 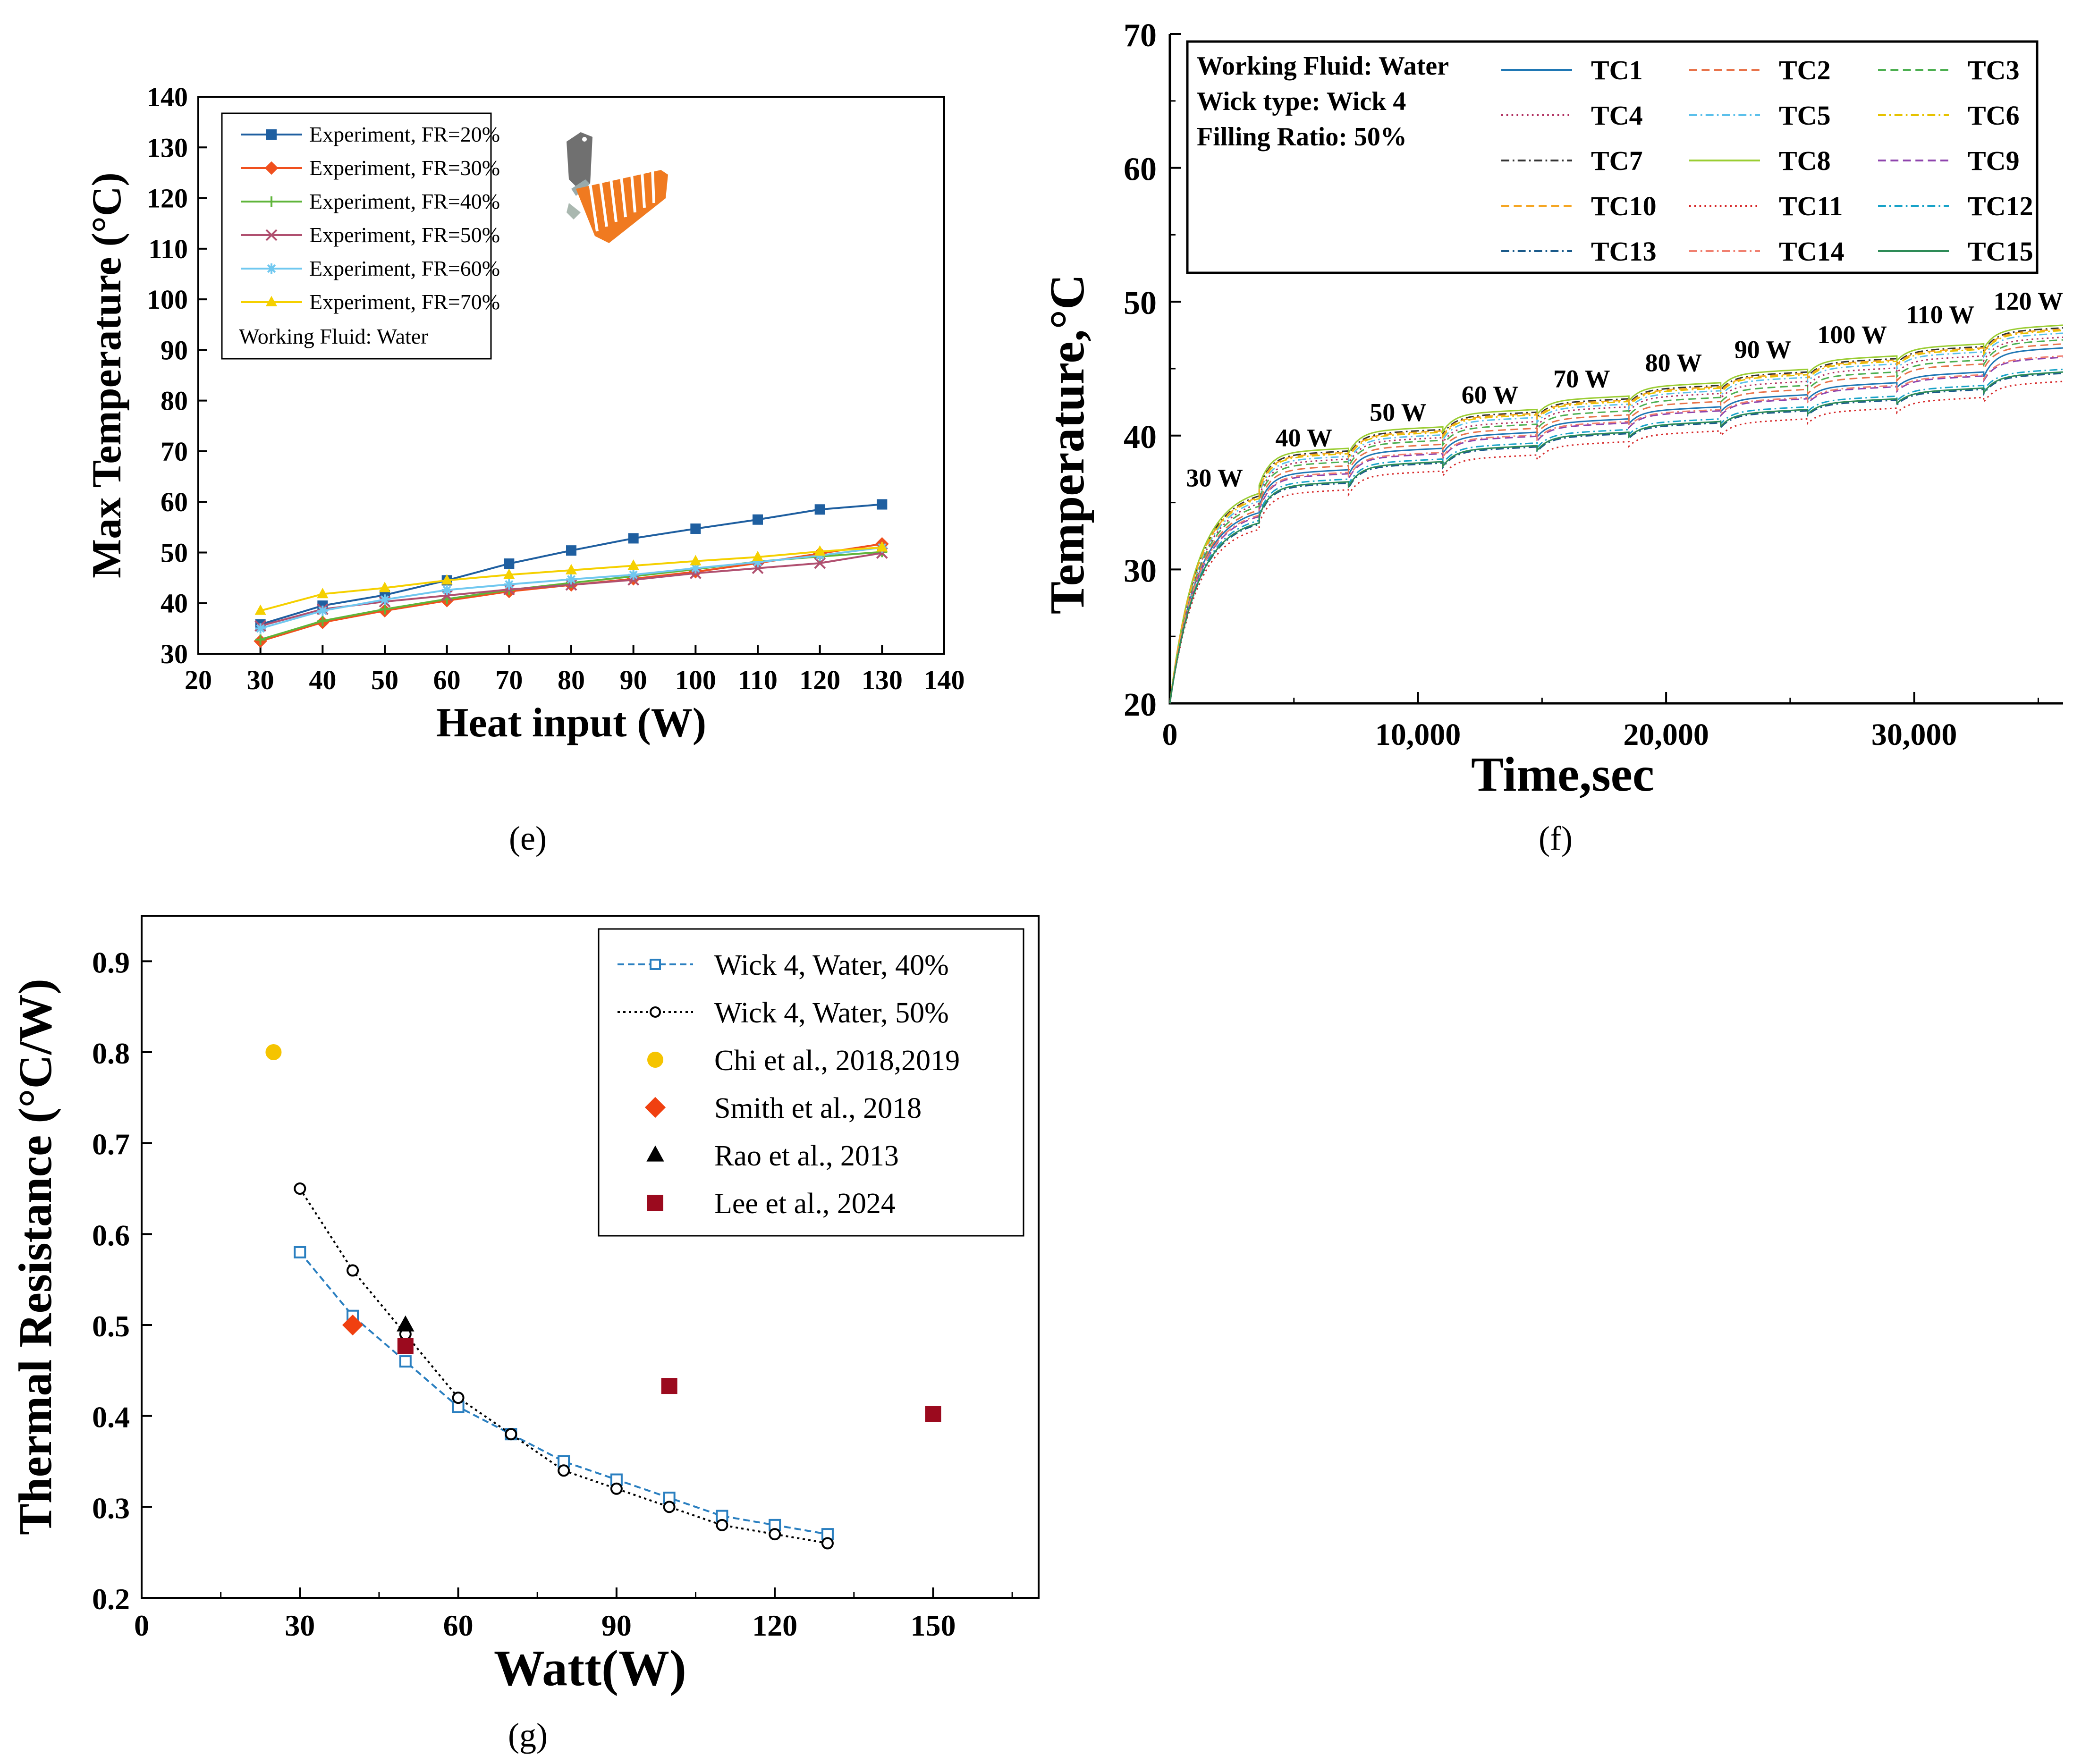 What do you see at coordinates (1067, 444) in the screenshot?
I see `y-axis-label-f: Temperature,°C` at bounding box center [1067, 444].